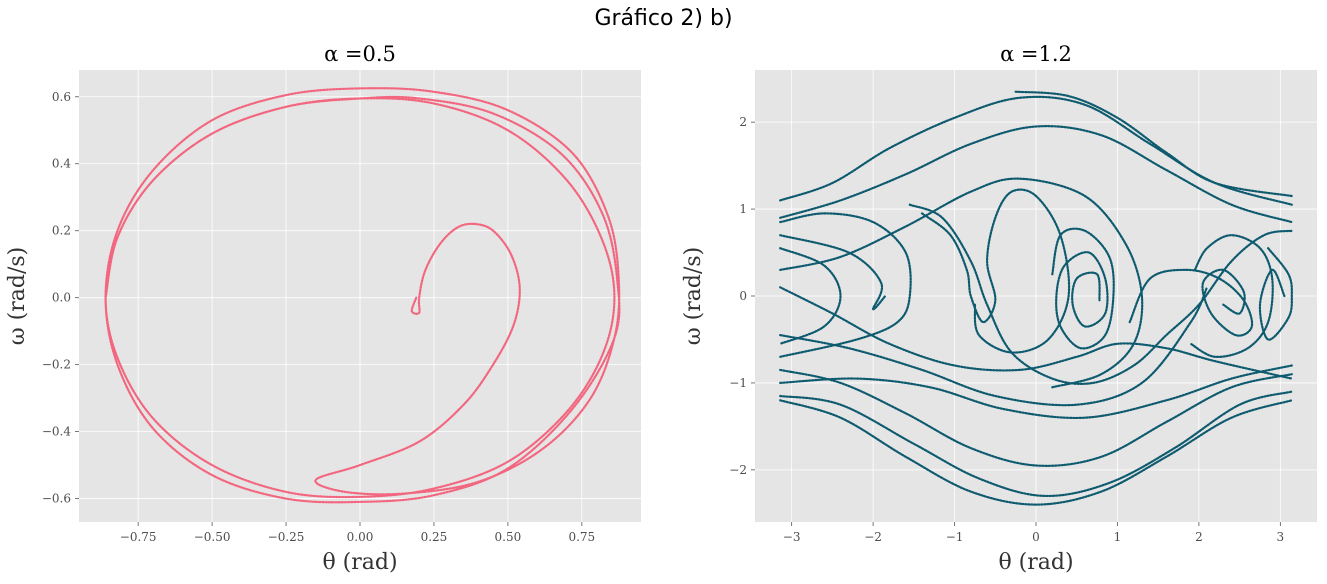 The width and height of the screenshot is (1327, 584). What do you see at coordinates (57, 432) in the screenshot?
I see `y-tick-label: −0.4` at bounding box center [57, 432].